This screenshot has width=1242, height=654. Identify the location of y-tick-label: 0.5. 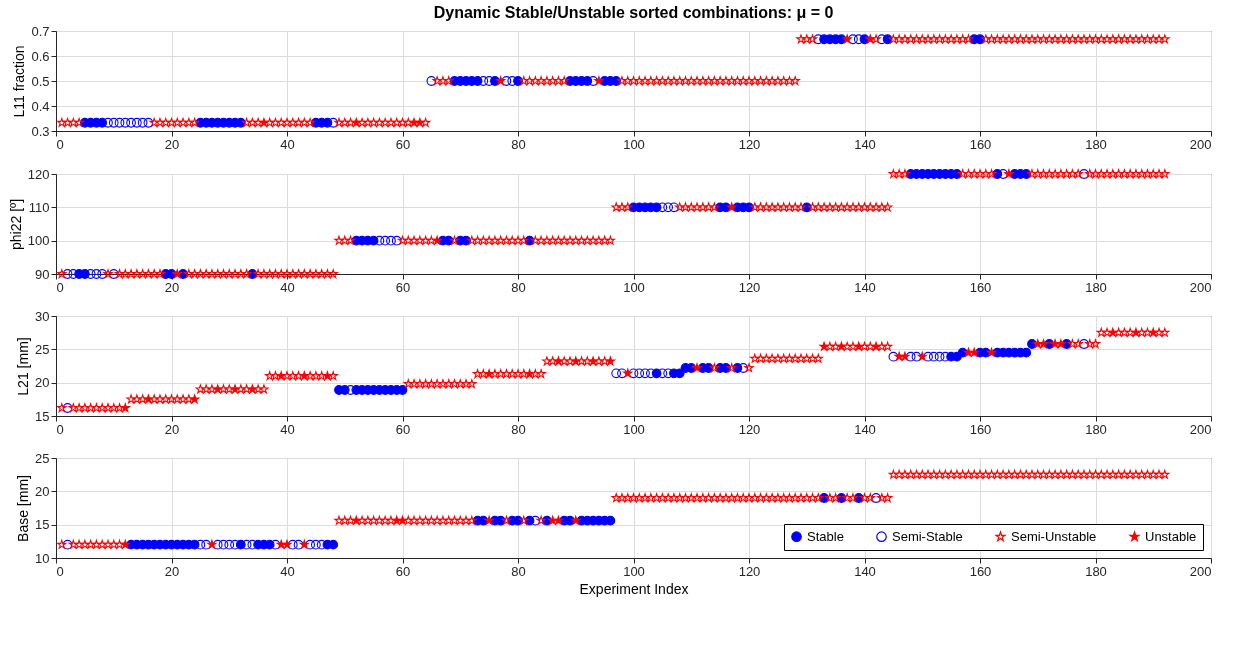
(40, 81).